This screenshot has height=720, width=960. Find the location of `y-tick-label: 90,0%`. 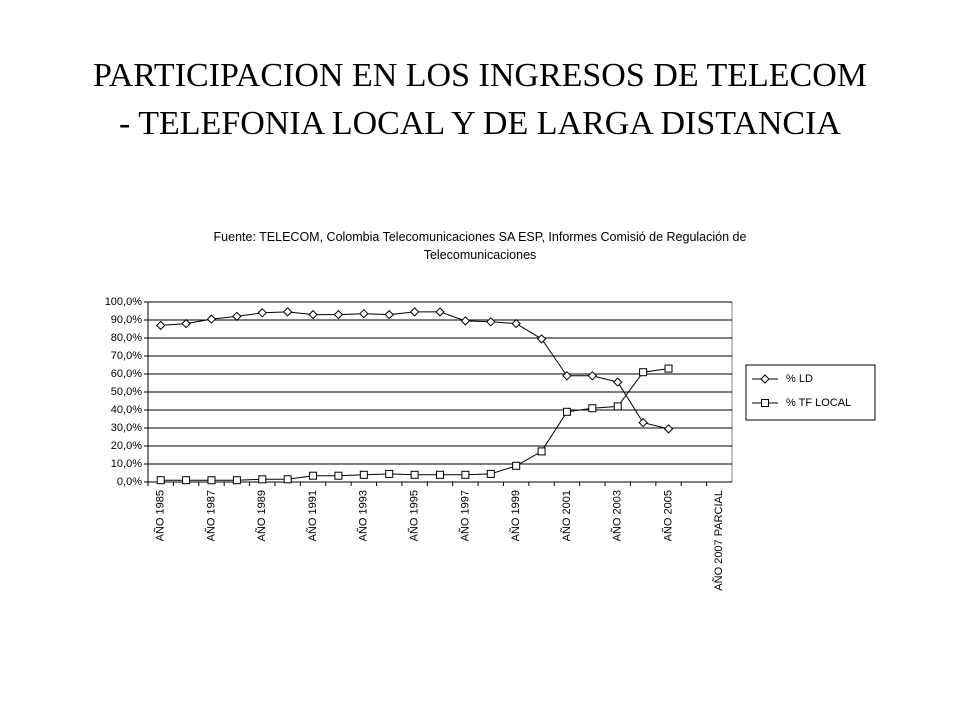

y-tick-label: 90,0% is located at coordinates (126, 320).